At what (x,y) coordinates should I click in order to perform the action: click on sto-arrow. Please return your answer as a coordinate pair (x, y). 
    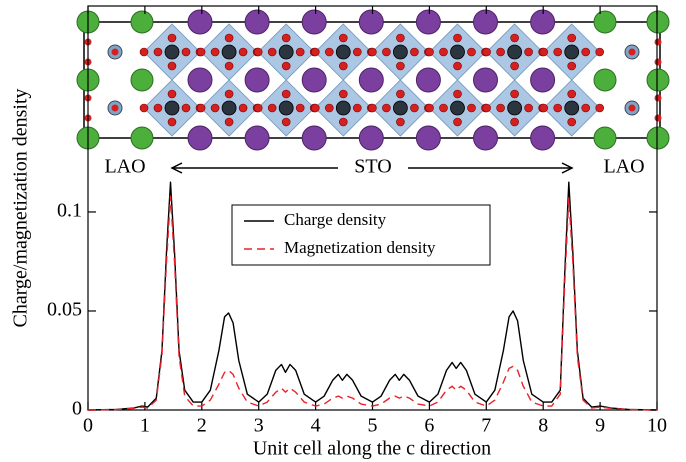
    Looking at the image, I should click on (372, 168).